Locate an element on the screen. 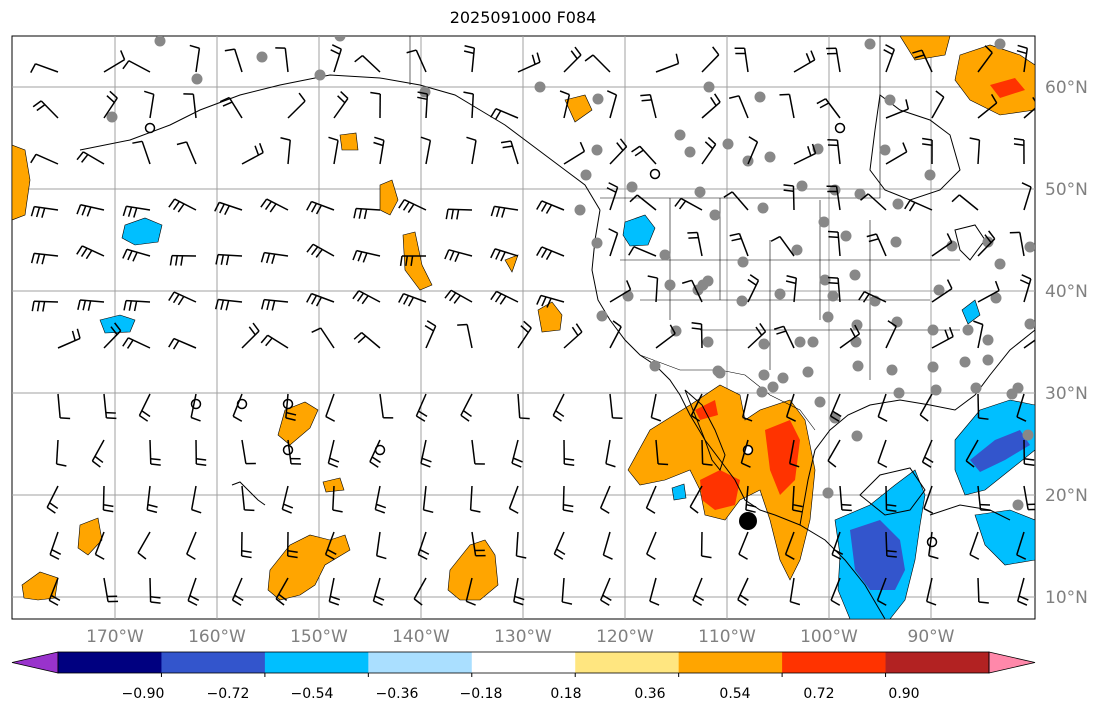 This screenshot has width=1105, height=712. lon-label: 110°W is located at coordinates (727, 637).